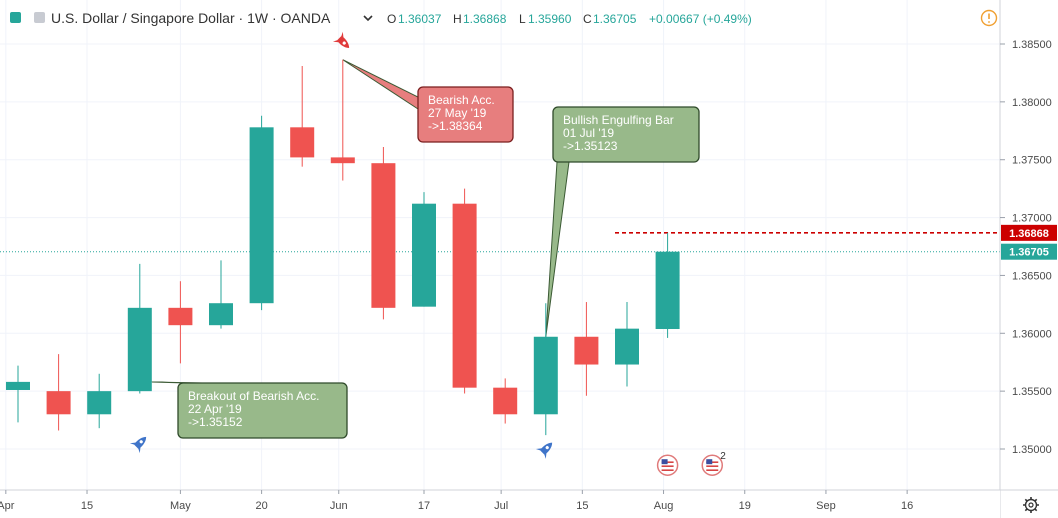 The image size is (1058, 518). I want to click on time-tick-label: 16, so click(907, 506).